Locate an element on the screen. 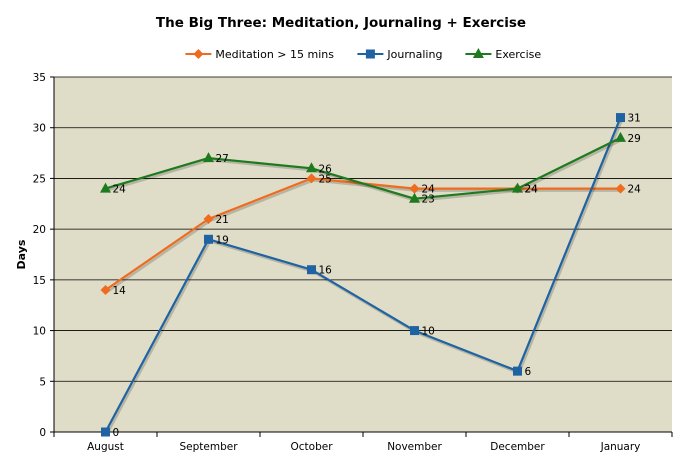  legend: Meditation > 15 mins Journaling Exercise is located at coordinates (363, 54).